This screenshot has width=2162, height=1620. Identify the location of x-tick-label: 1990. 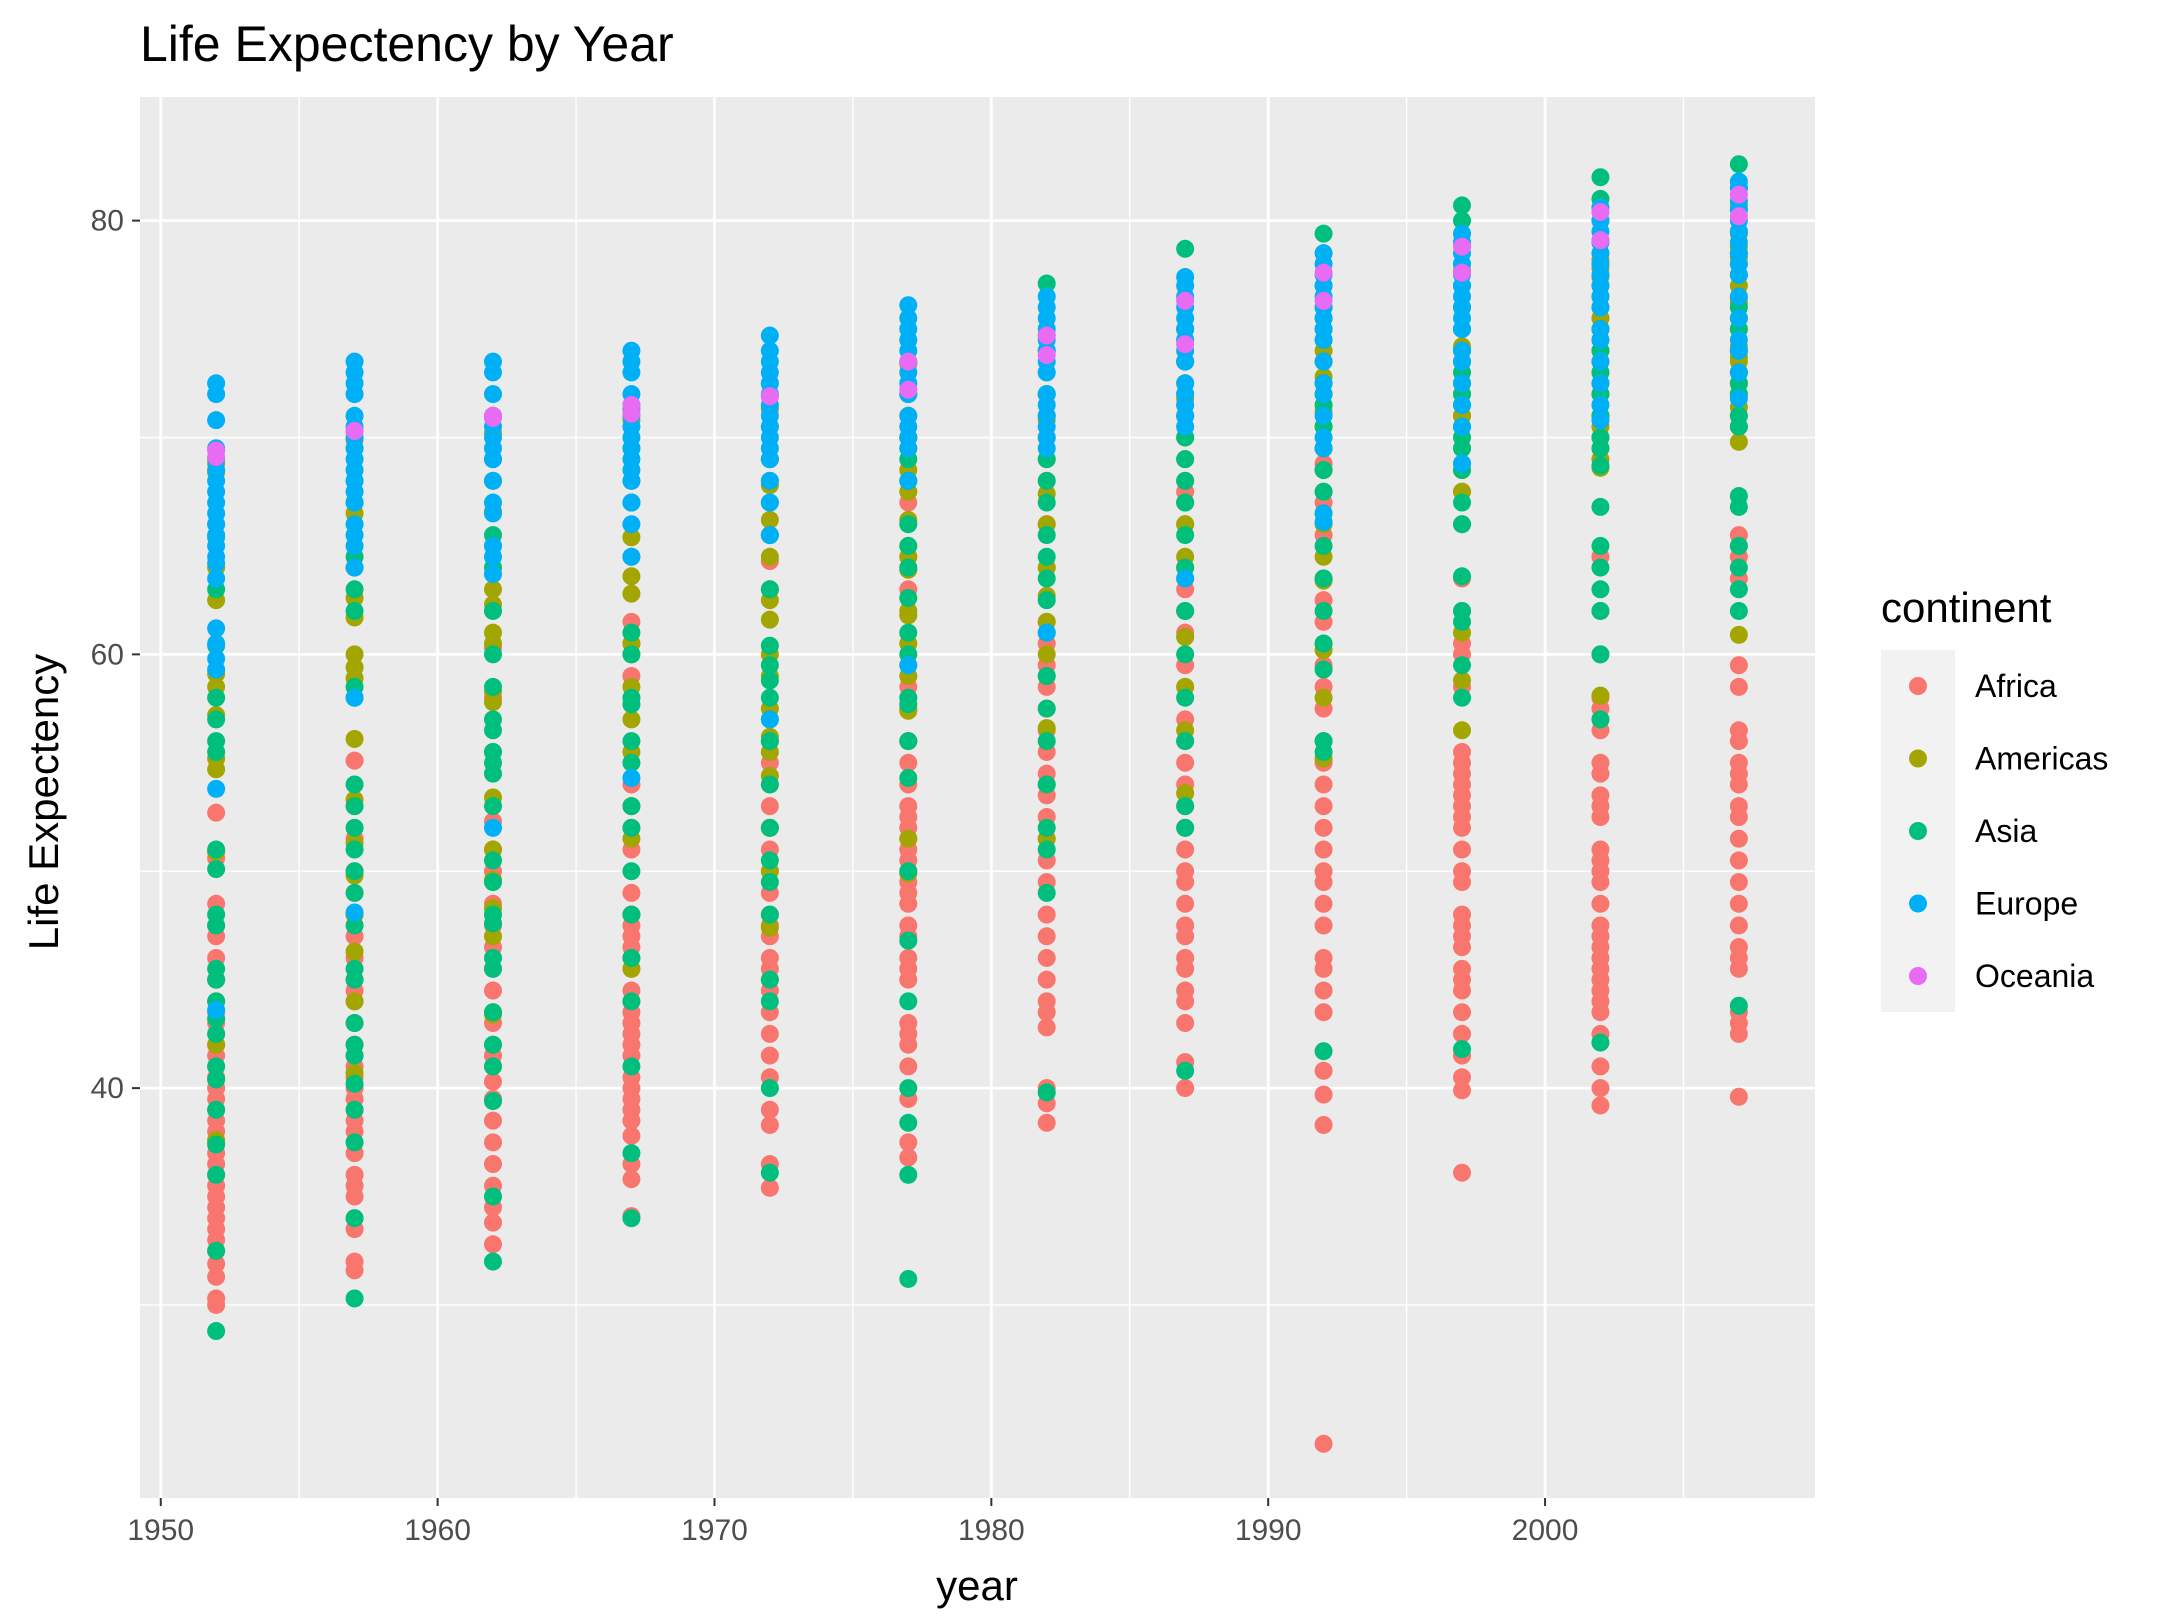
(1268, 1530).